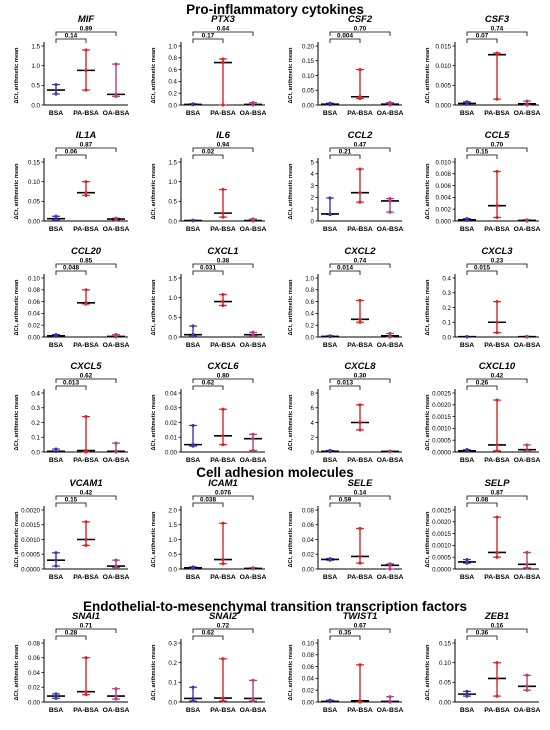 This screenshot has width=550, height=730. What do you see at coordinates (172, 510) in the screenshot?
I see `y-tick-label: 2.0` at bounding box center [172, 510].